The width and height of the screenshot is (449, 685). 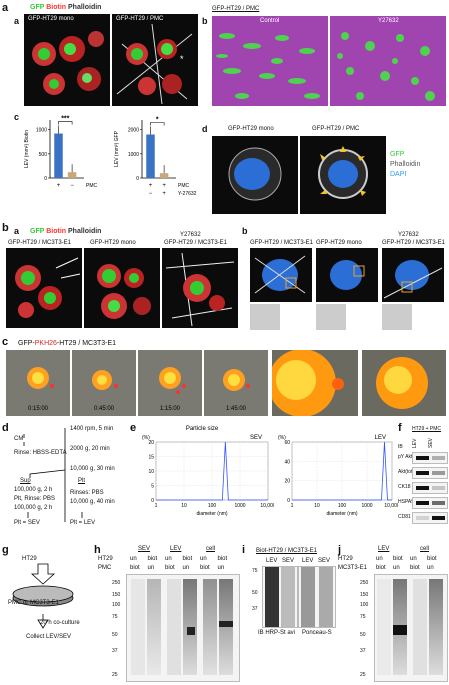 What do you see at coordinates (380, 438) in the screenshot?
I see `series-label: LEV` at bounding box center [380, 438].